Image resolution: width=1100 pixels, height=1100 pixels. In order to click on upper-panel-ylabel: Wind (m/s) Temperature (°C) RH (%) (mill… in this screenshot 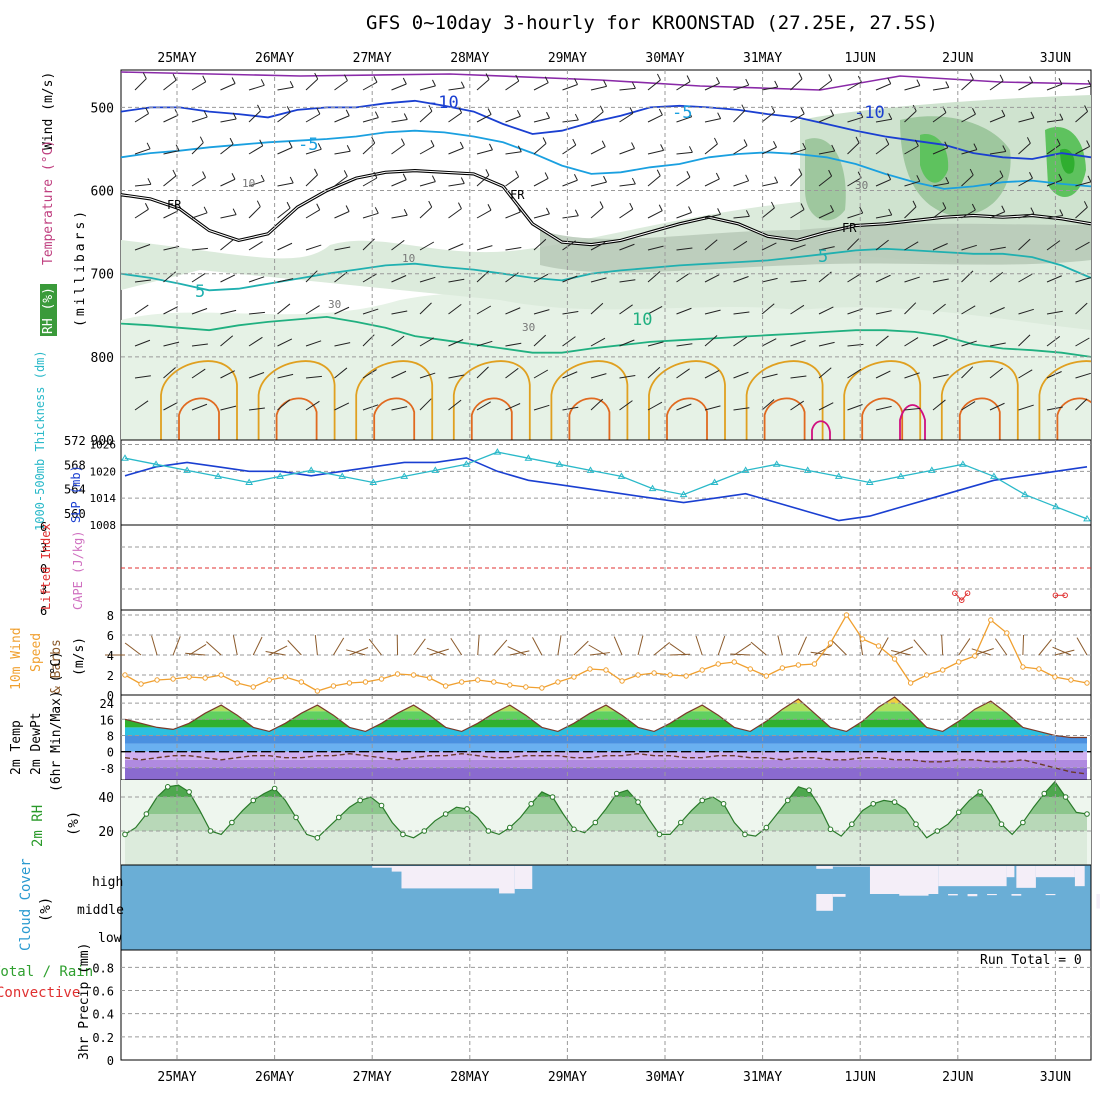, I will do `click(64, 204)`.